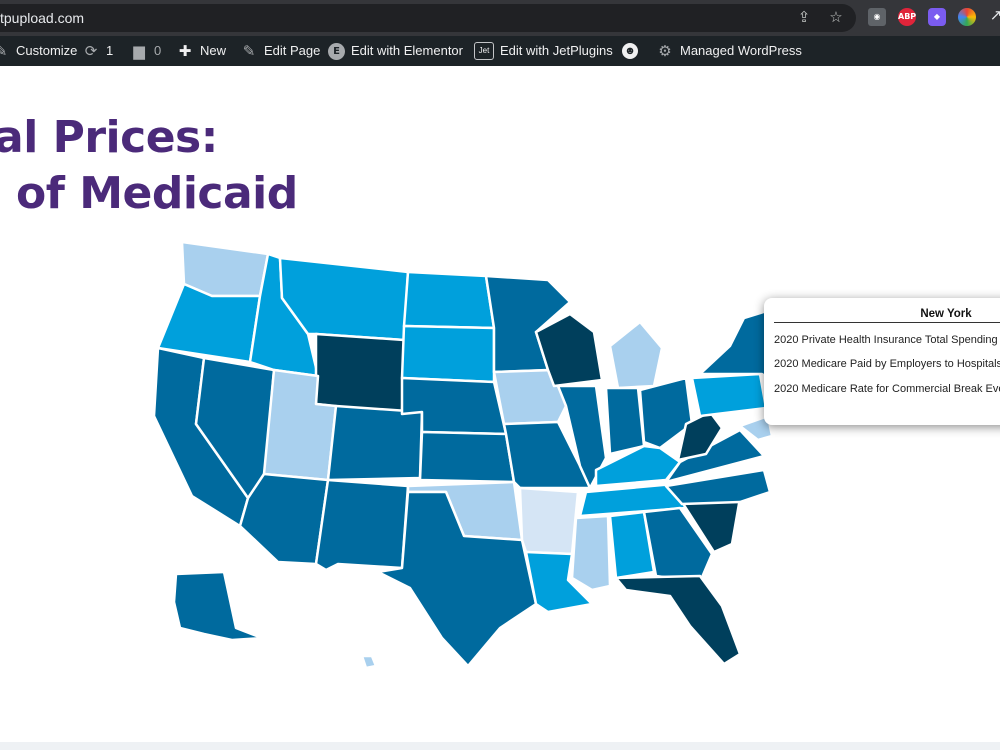  What do you see at coordinates (549, 521) in the screenshot?
I see `state-arkansas` at bounding box center [549, 521].